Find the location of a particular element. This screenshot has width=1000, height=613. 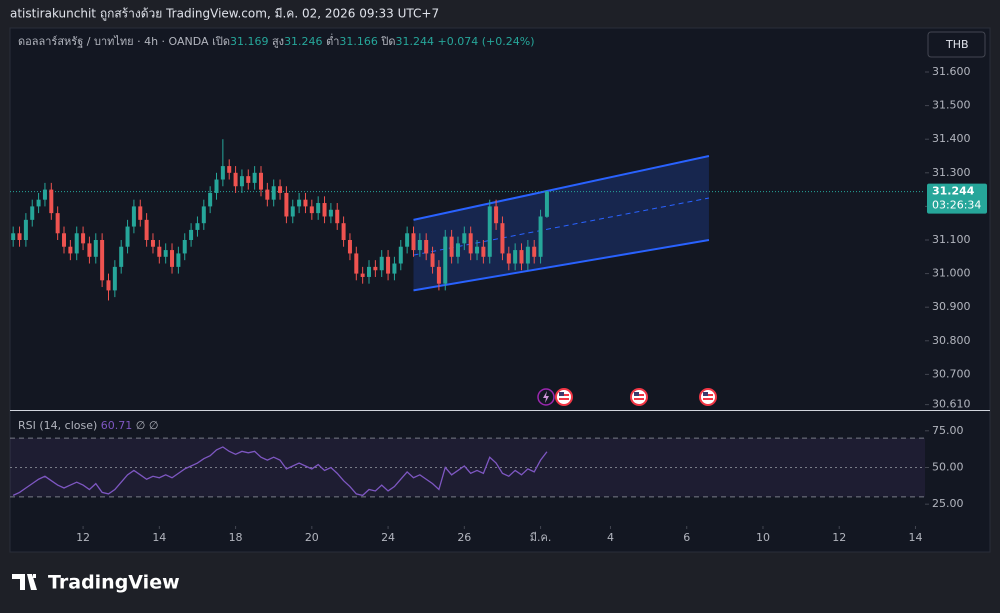

brand-name: TradingView is located at coordinates (114, 583).